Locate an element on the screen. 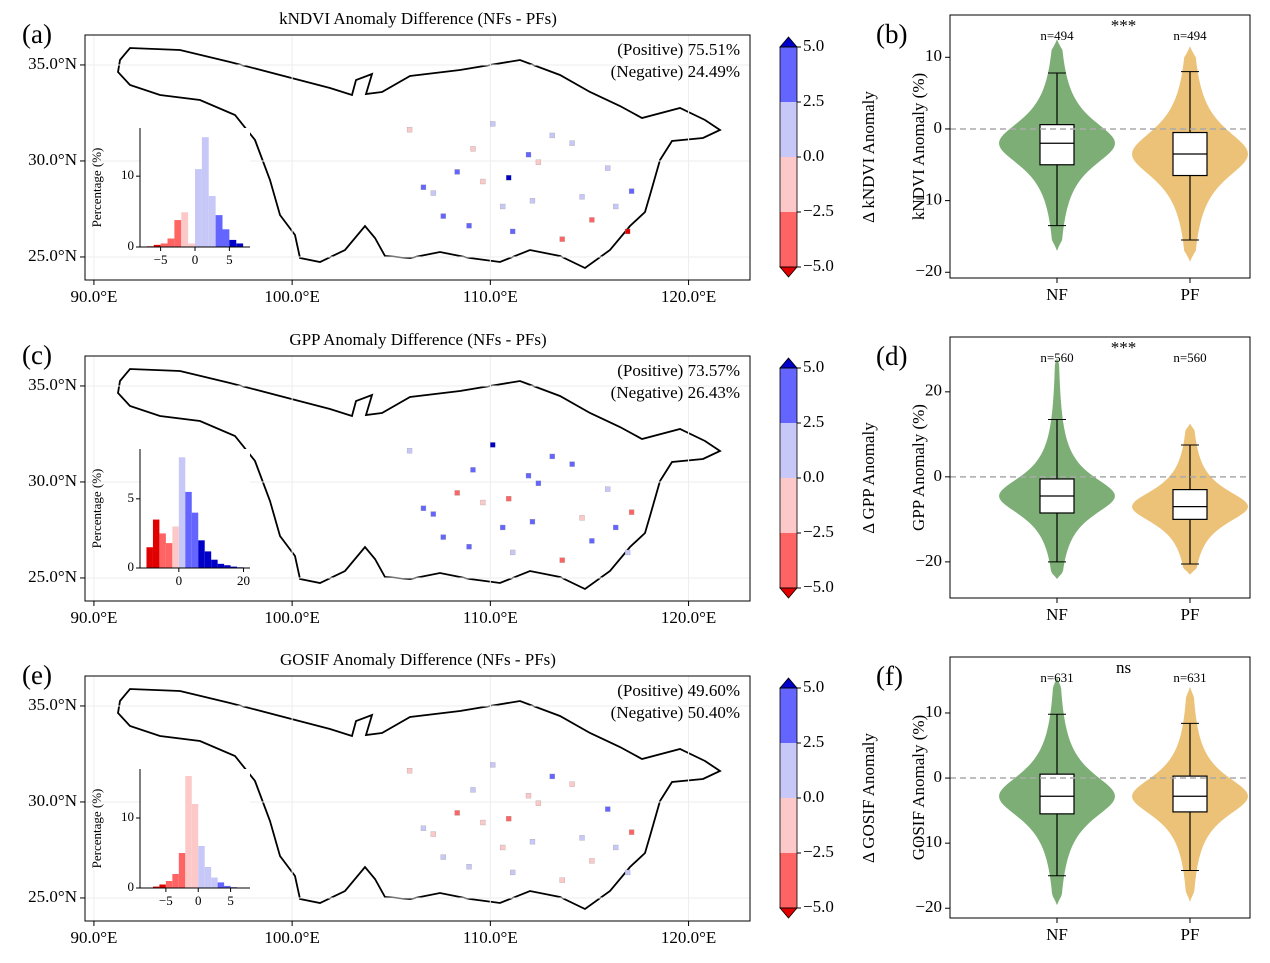 The height and width of the screenshot is (963, 1270). x-tick-label: 90.0°E is located at coordinates (93, 617).